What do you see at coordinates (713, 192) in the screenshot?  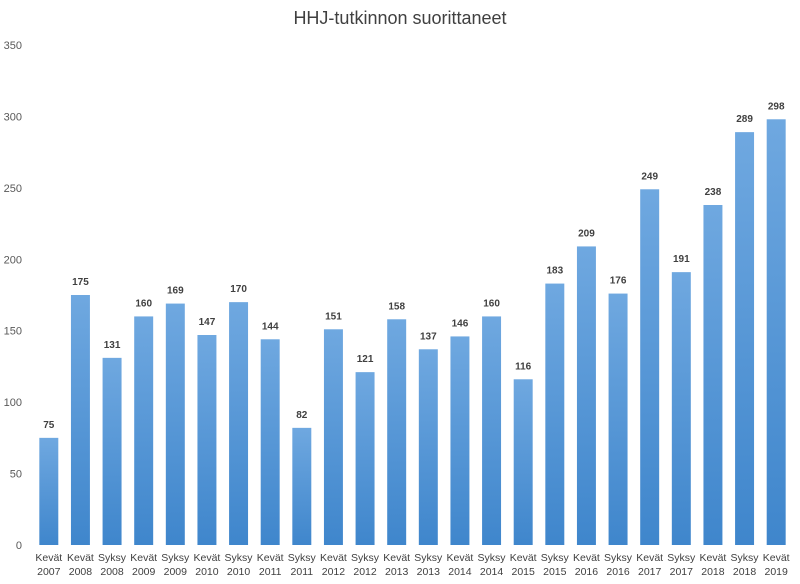 I see `data-label: 238` at bounding box center [713, 192].